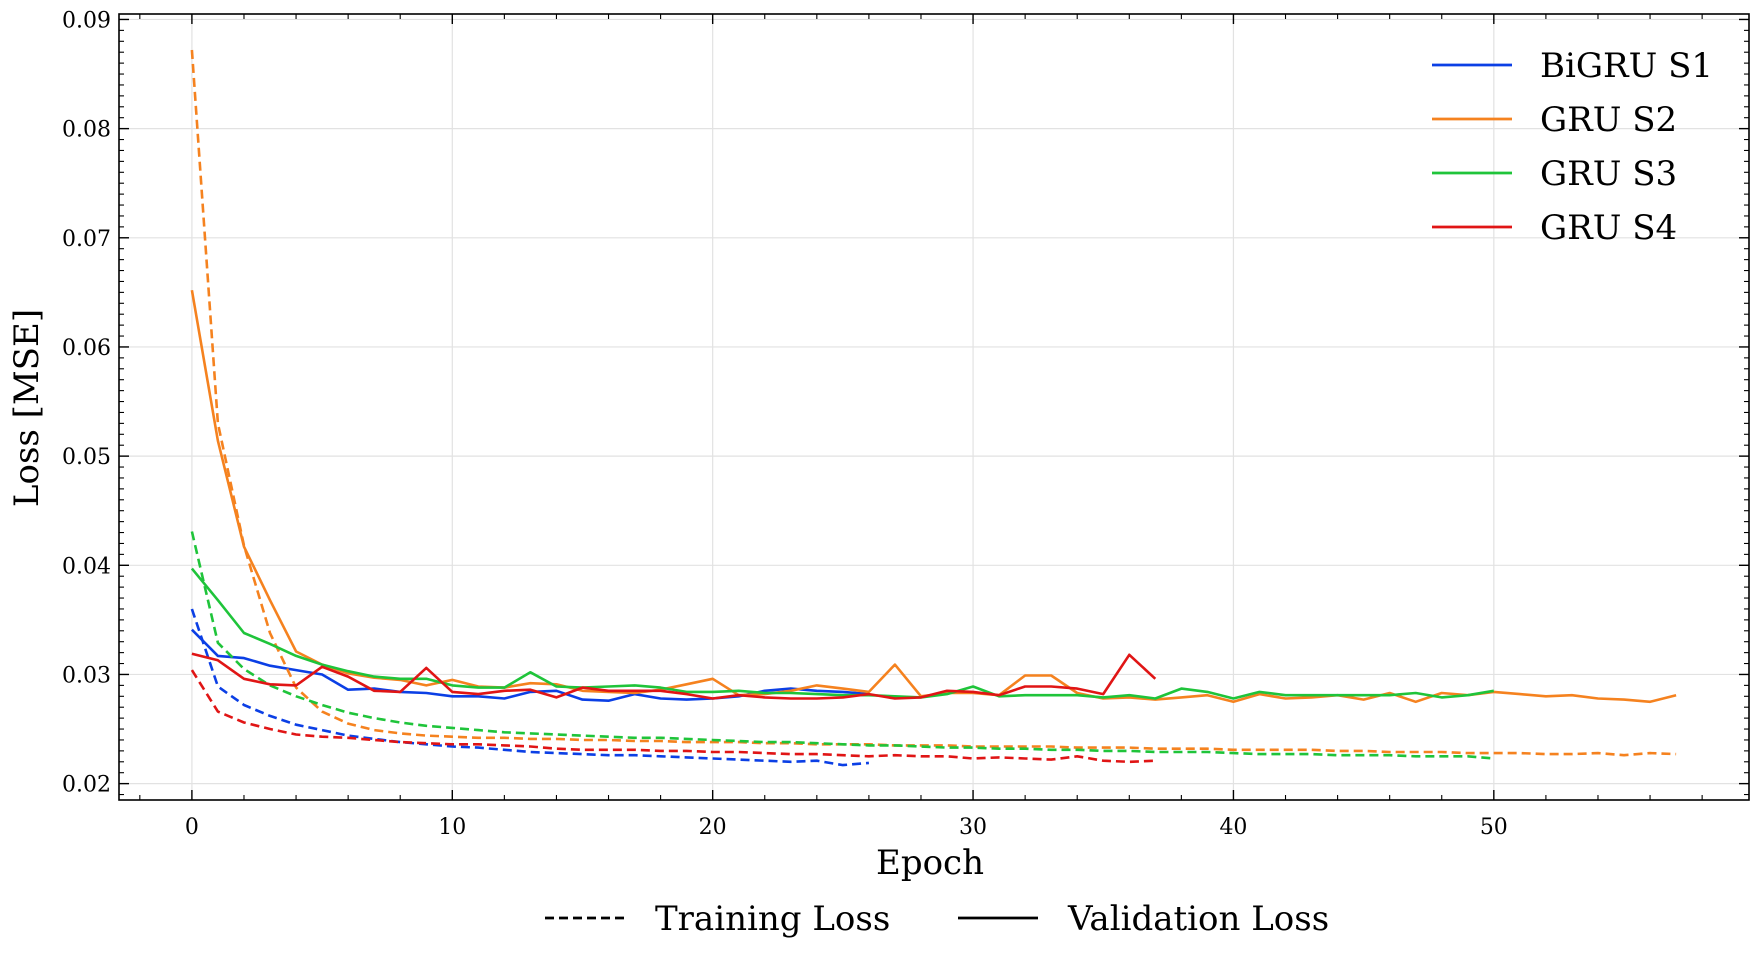  Describe the element at coordinates (973, 827) in the screenshot. I see `x-tick-label: 30` at that location.